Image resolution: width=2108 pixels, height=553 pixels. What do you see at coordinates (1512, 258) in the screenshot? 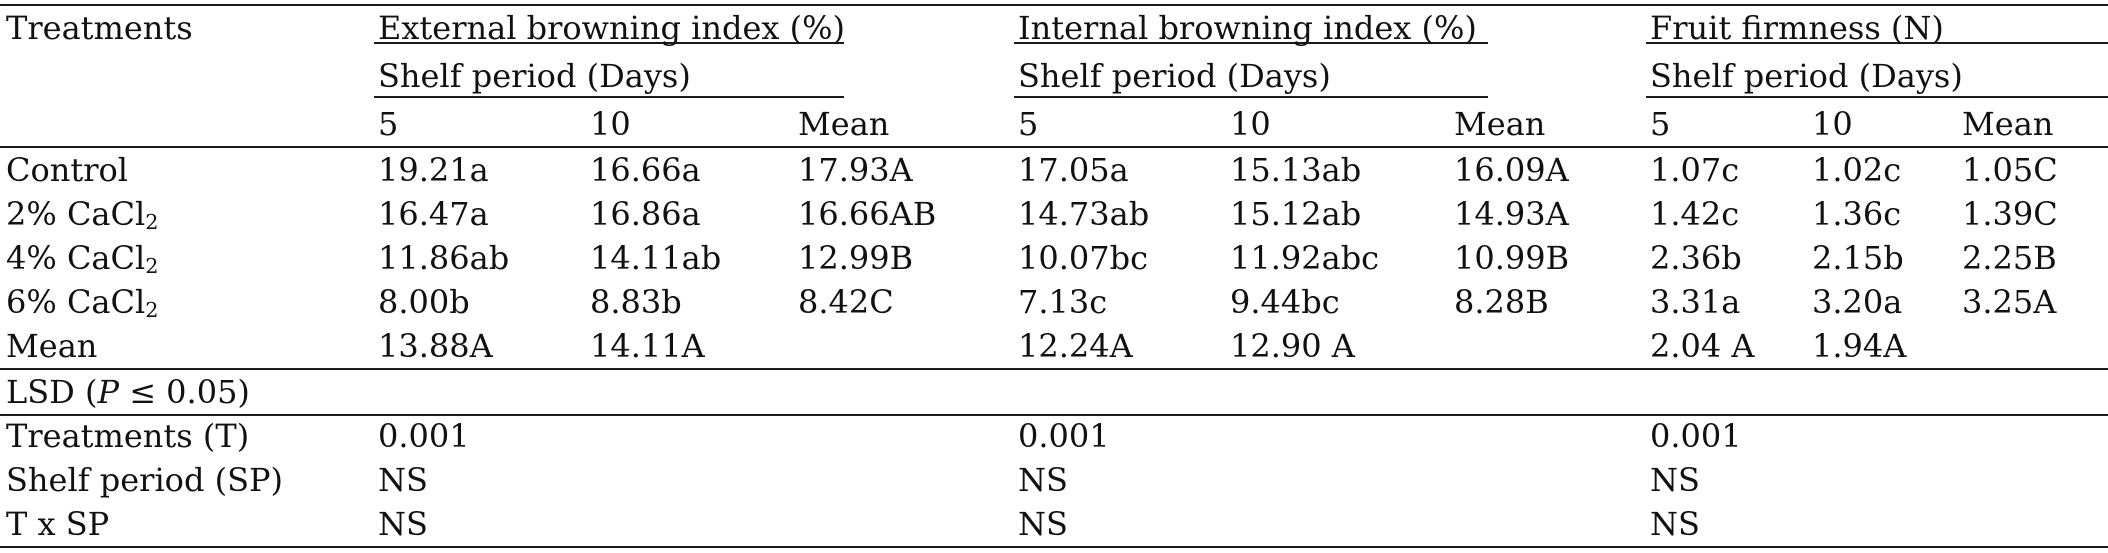
I see `table-cell: 10.99B` at bounding box center [1512, 258].